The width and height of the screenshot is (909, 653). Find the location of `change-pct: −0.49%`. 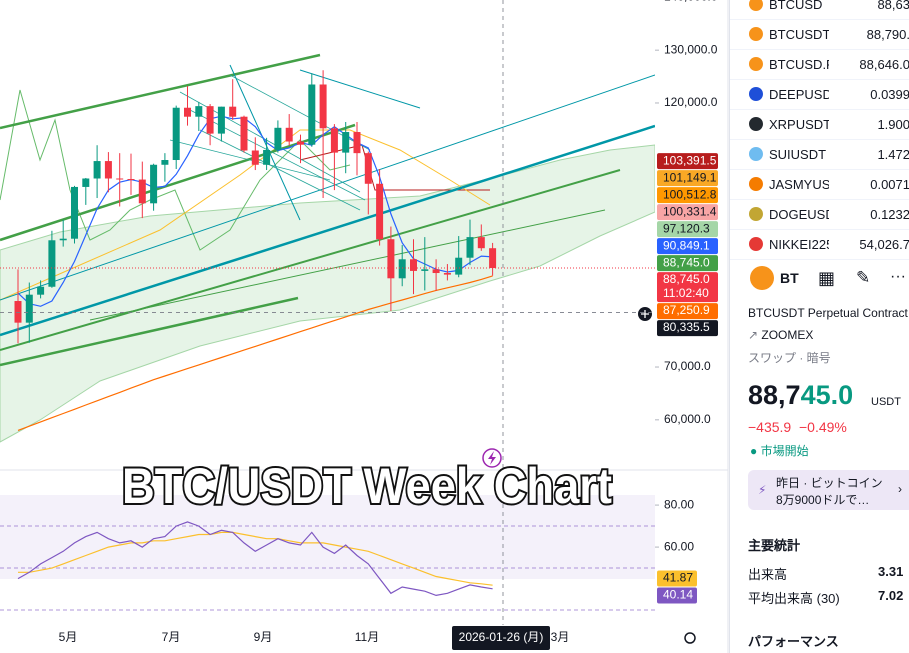

change-pct: −0.49% is located at coordinates (823, 427).